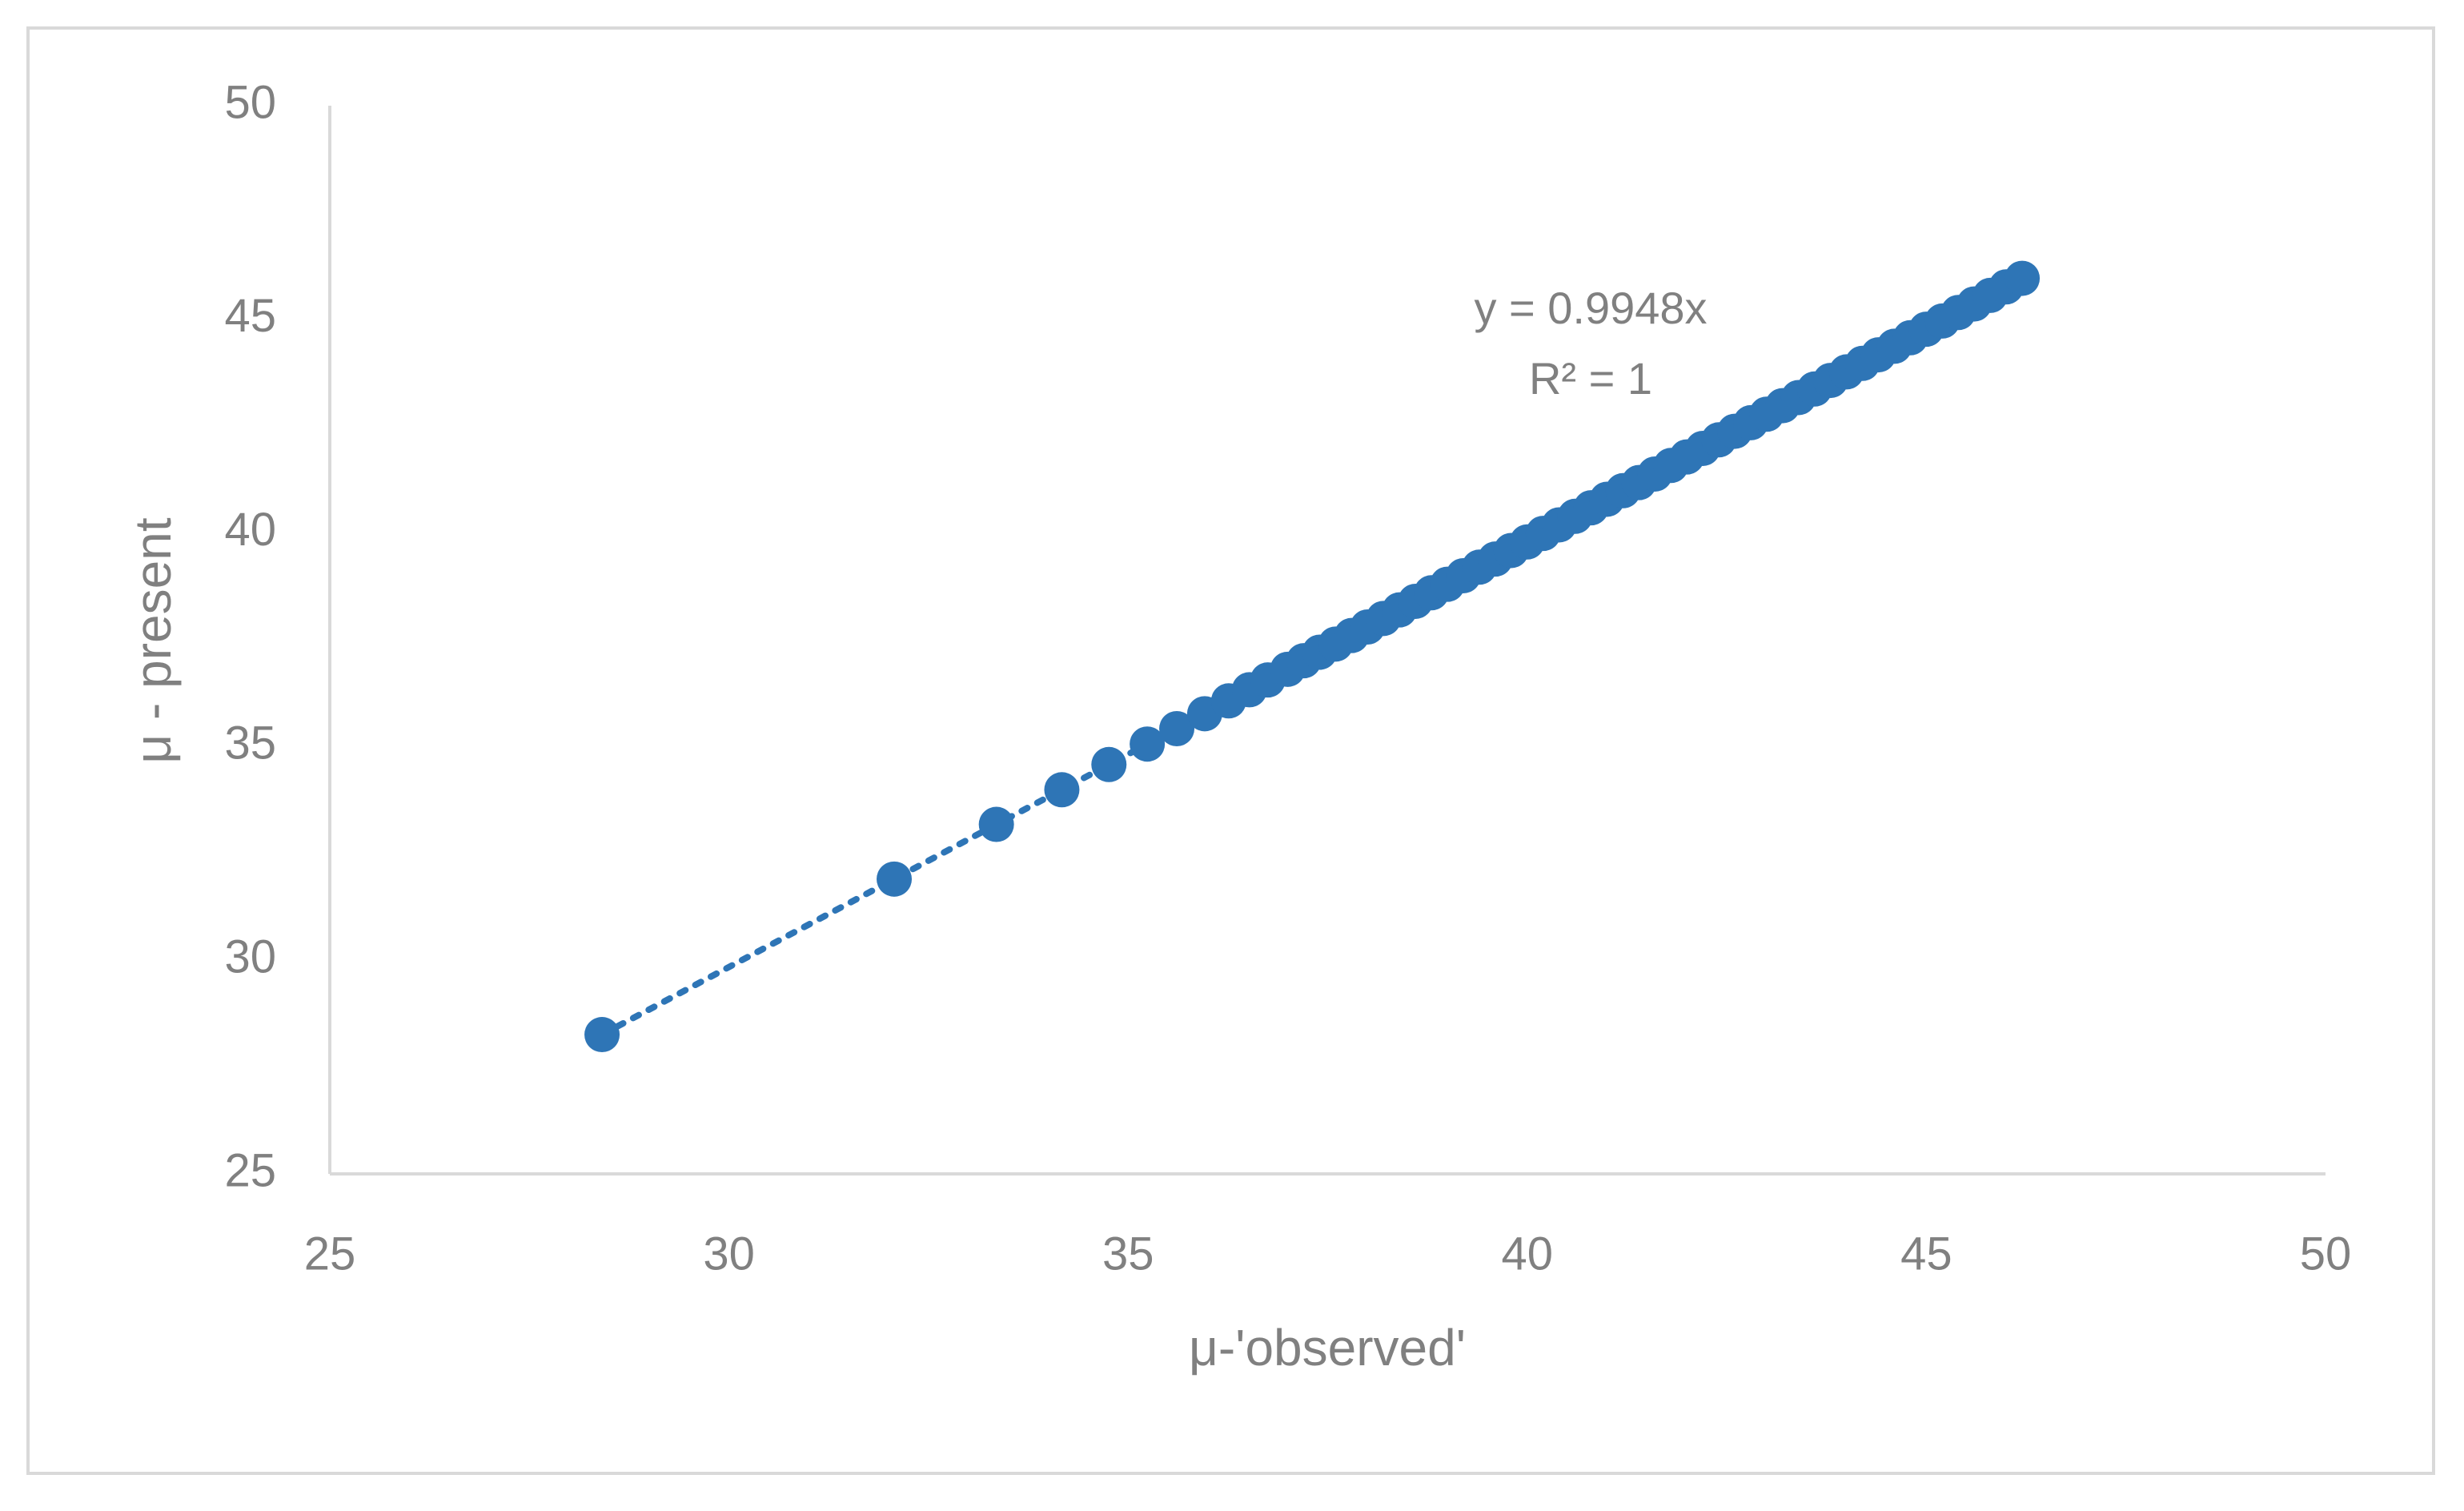  Describe the element at coordinates (1926, 1254) in the screenshot. I see `x-tick-label: 45` at that location.